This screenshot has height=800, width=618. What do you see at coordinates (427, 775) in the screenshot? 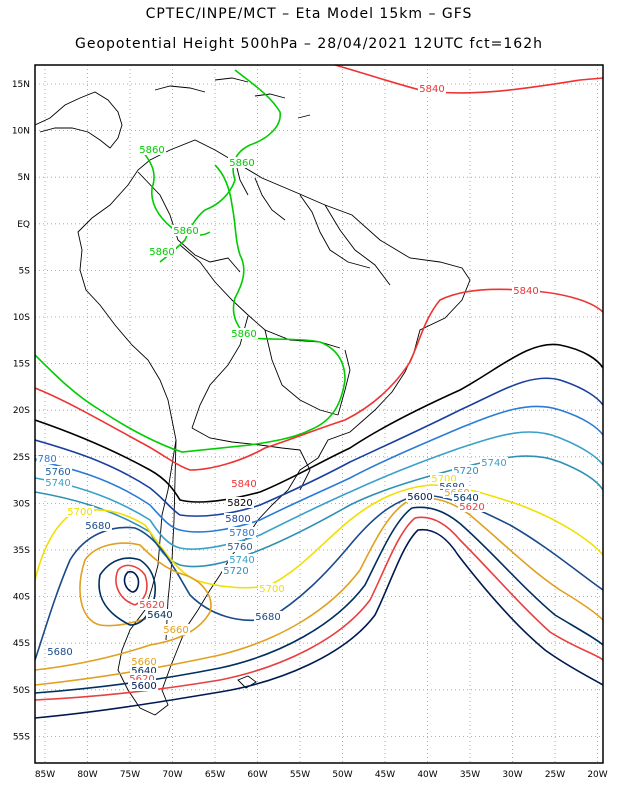
I see `lon-label: 40W` at bounding box center [427, 775].